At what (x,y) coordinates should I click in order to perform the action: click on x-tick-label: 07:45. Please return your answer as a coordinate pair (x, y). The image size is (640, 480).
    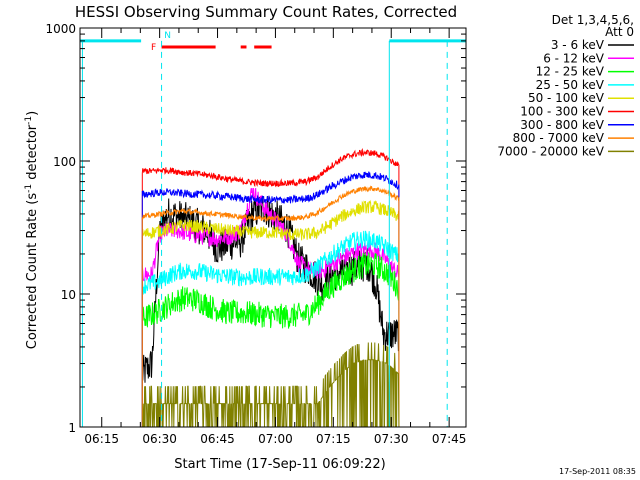
    Looking at the image, I should click on (449, 439).